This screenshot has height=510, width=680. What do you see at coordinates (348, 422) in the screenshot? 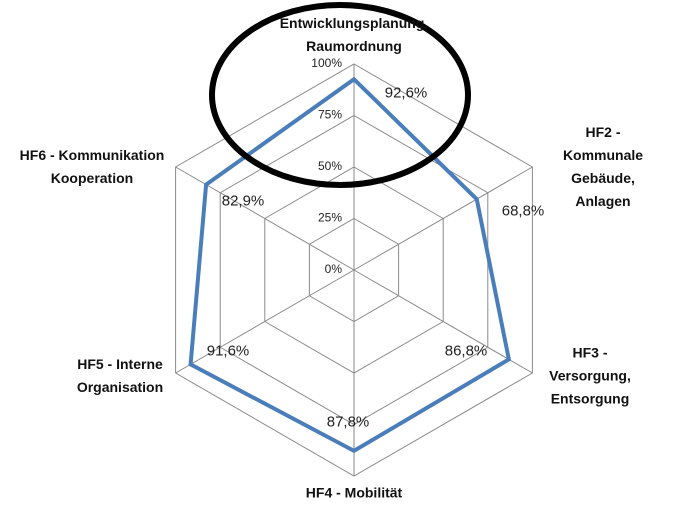
I see `value-label: 87,8%` at bounding box center [348, 422].